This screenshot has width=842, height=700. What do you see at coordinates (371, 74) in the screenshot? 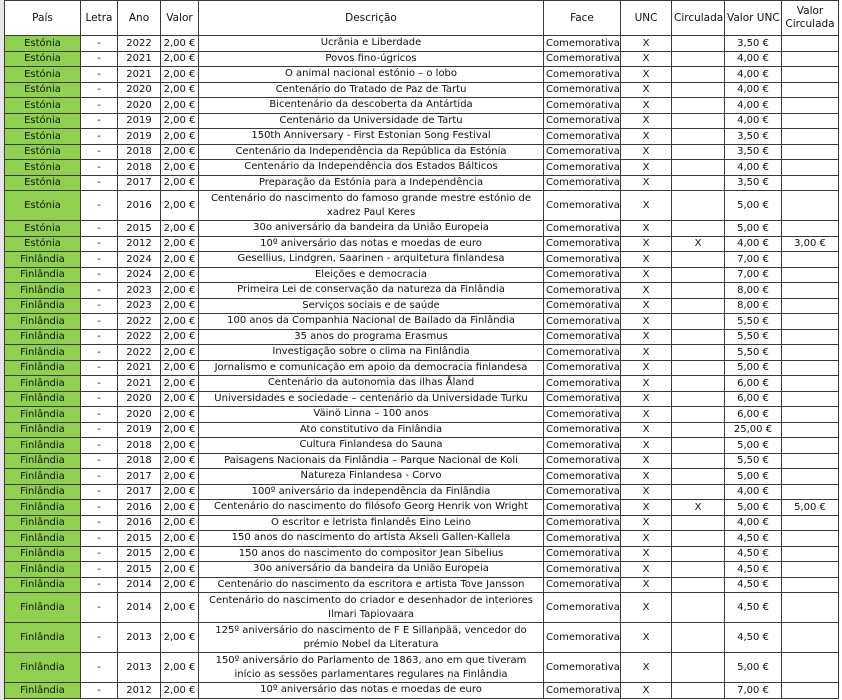
I see `cell-descricao: O animal nacional estónio – o lobo` at bounding box center [371, 74].